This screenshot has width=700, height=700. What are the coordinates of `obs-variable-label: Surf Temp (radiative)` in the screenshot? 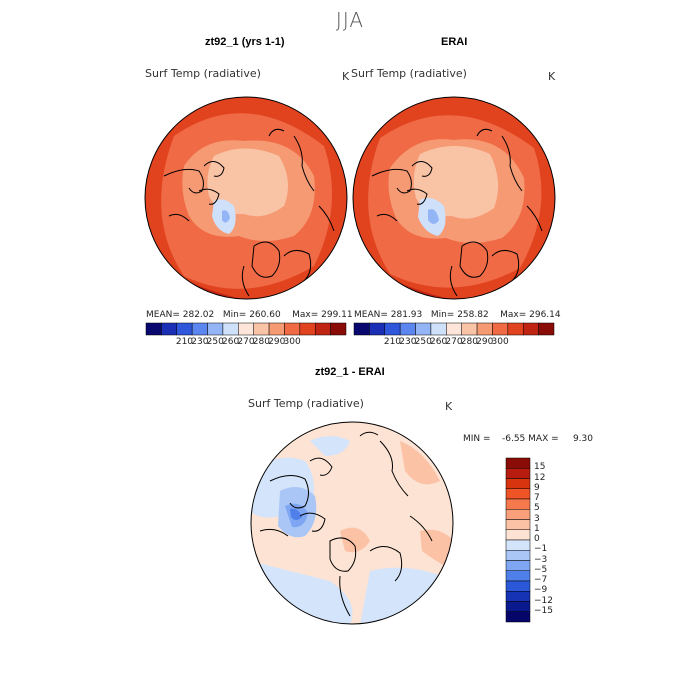 It's located at (409, 73).